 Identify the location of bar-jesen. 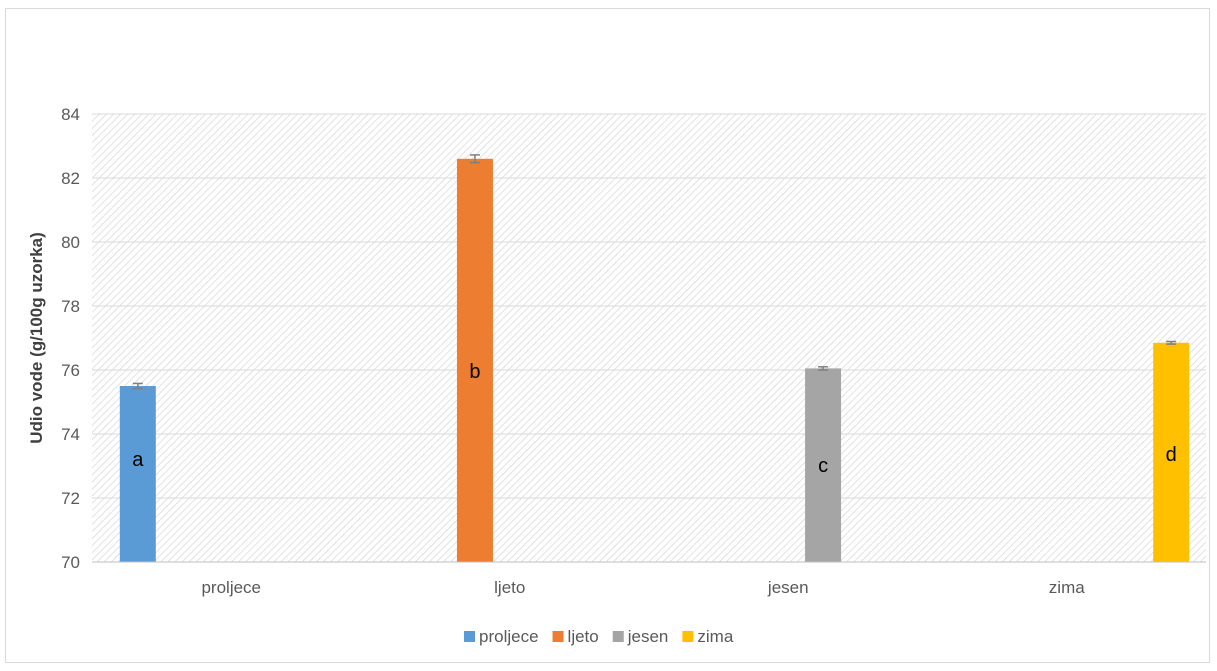
(823, 465).